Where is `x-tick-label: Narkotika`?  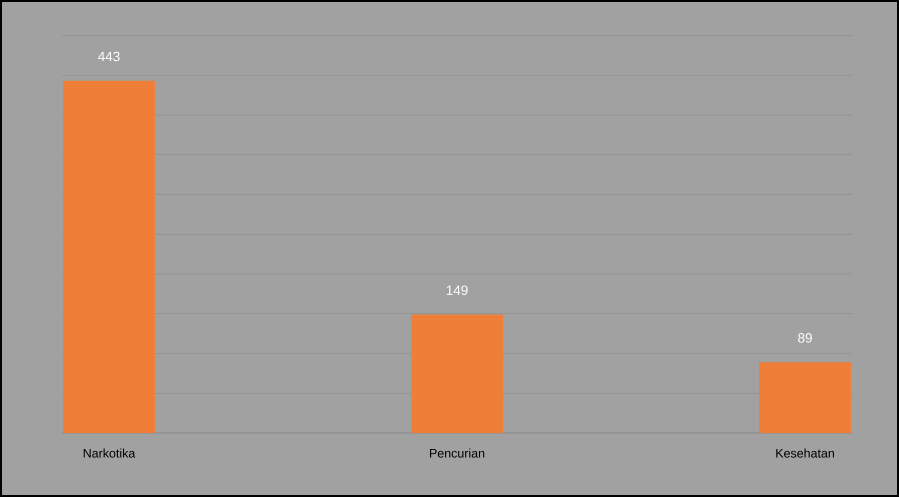 x-tick-label: Narkotika is located at coordinates (110, 453).